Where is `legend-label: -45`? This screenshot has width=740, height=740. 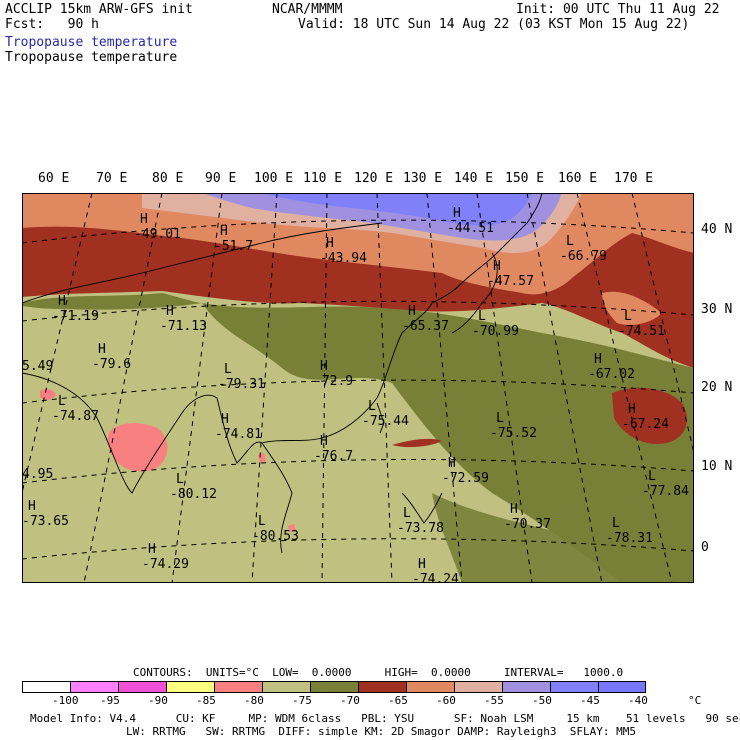 legend-label: -45 is located at coordinates (590, 700).